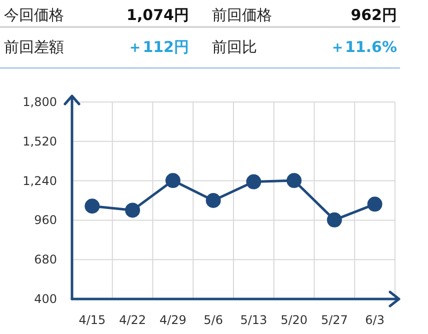 This screenshot has width=428, height=334. I want to click on x-tick-label: 4/29, so click(172, 320).